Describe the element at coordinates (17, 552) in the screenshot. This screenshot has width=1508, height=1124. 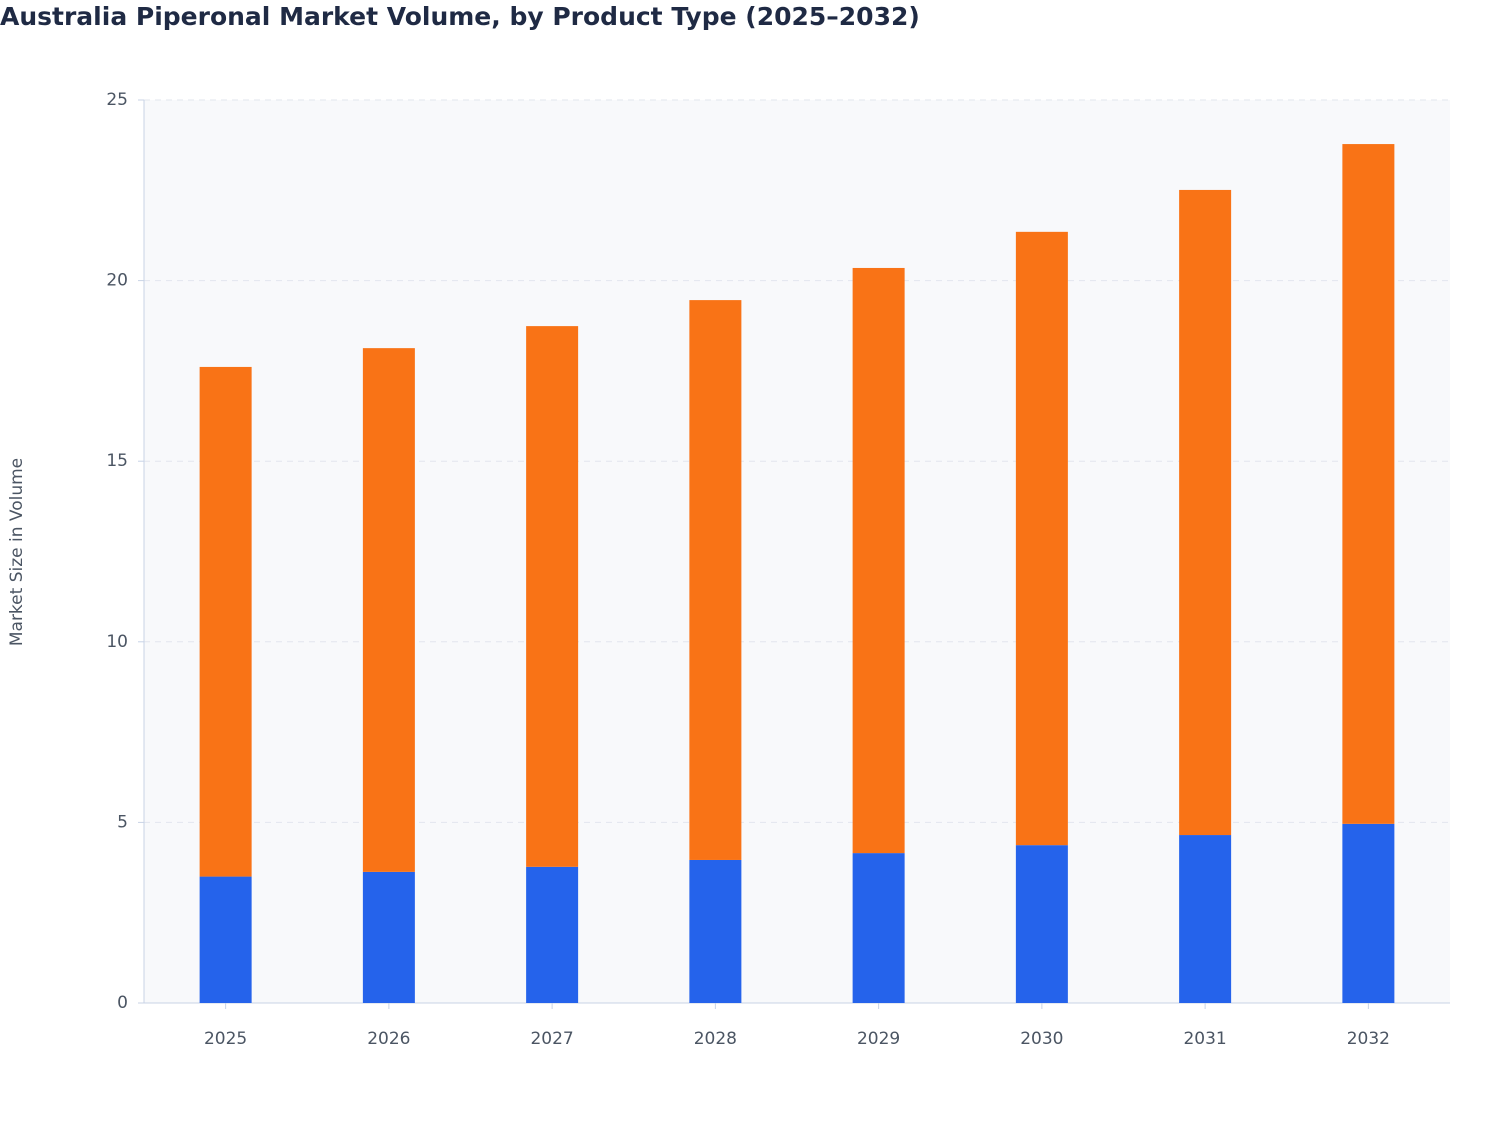
I see `y-axis-title: Market Size in Volume` at that location.